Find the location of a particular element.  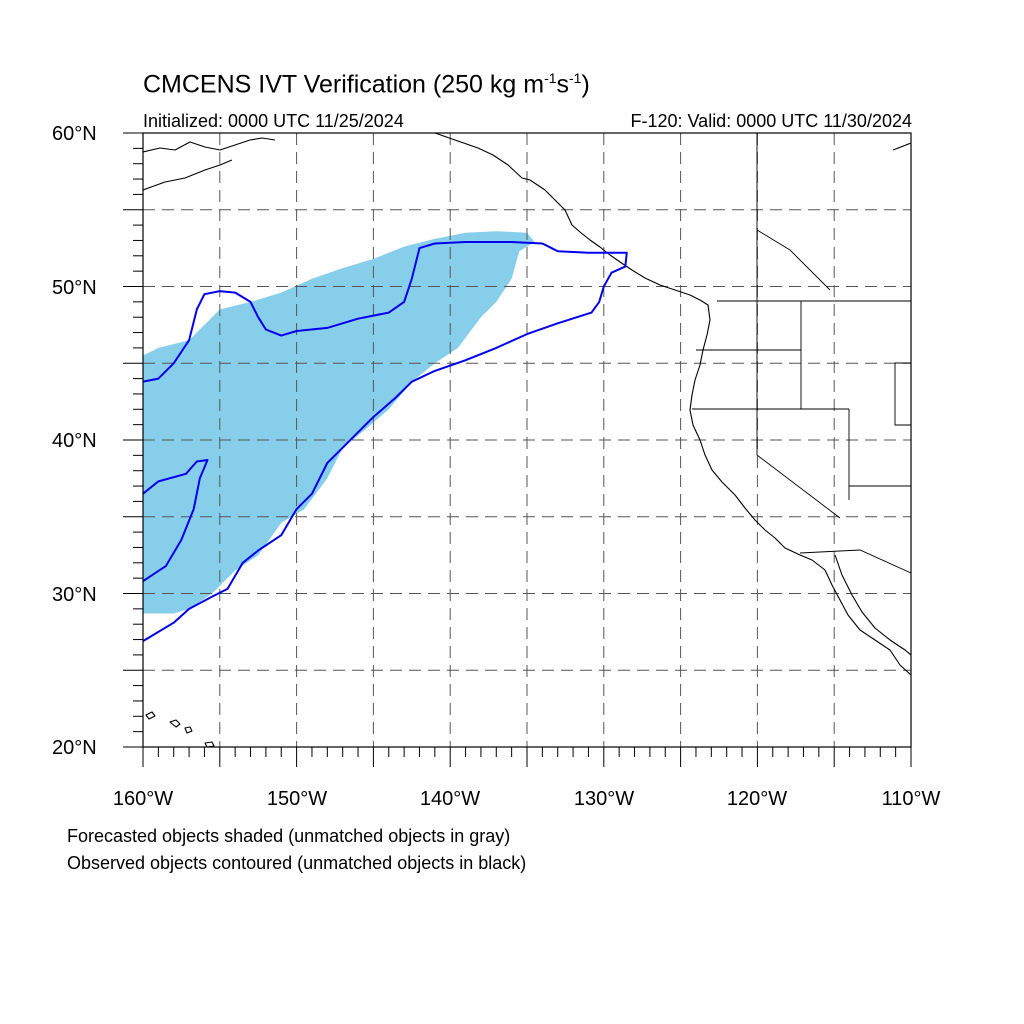

forecast-ivt-object is located at coordinates (339, 422).